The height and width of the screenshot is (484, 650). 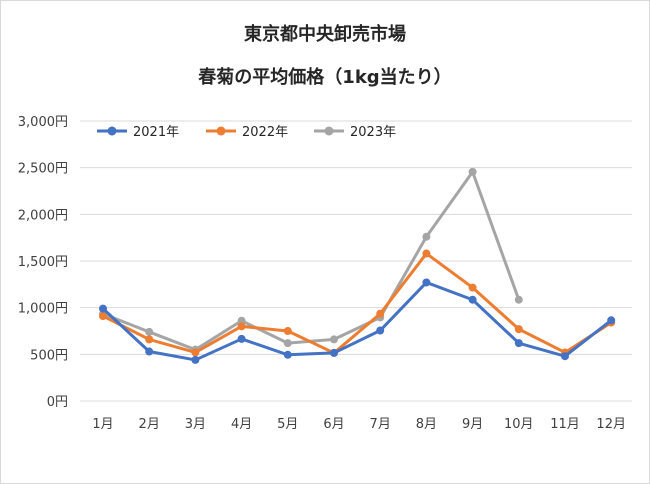 What do you see at coordinates (426, 424) in the screenshot?
I see `x-tick-label: 8月` at bounding box center [426, 424].